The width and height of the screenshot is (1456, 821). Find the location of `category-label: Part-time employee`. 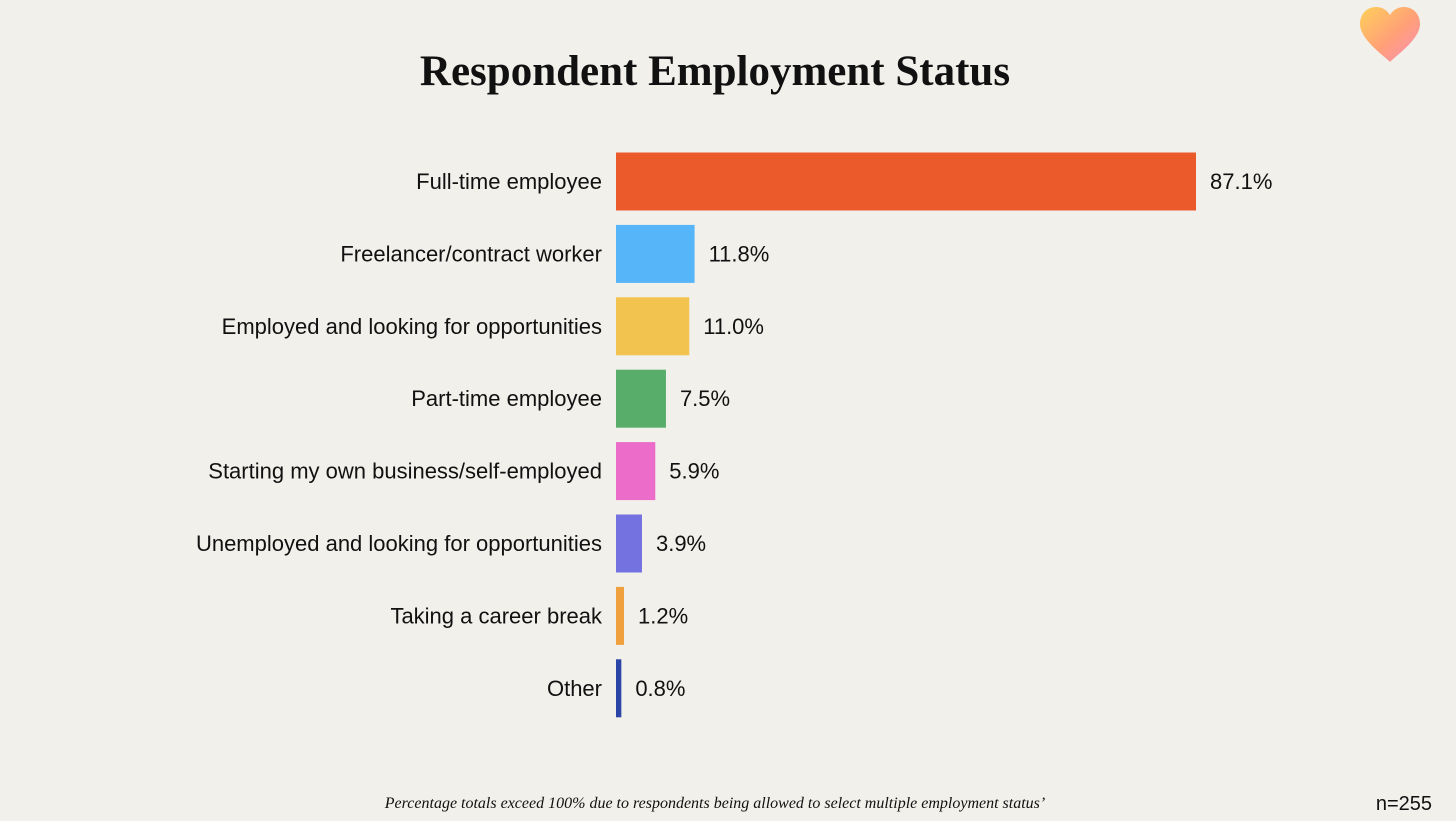

category-label: Part-time employee is located at coordinates (506, 398).